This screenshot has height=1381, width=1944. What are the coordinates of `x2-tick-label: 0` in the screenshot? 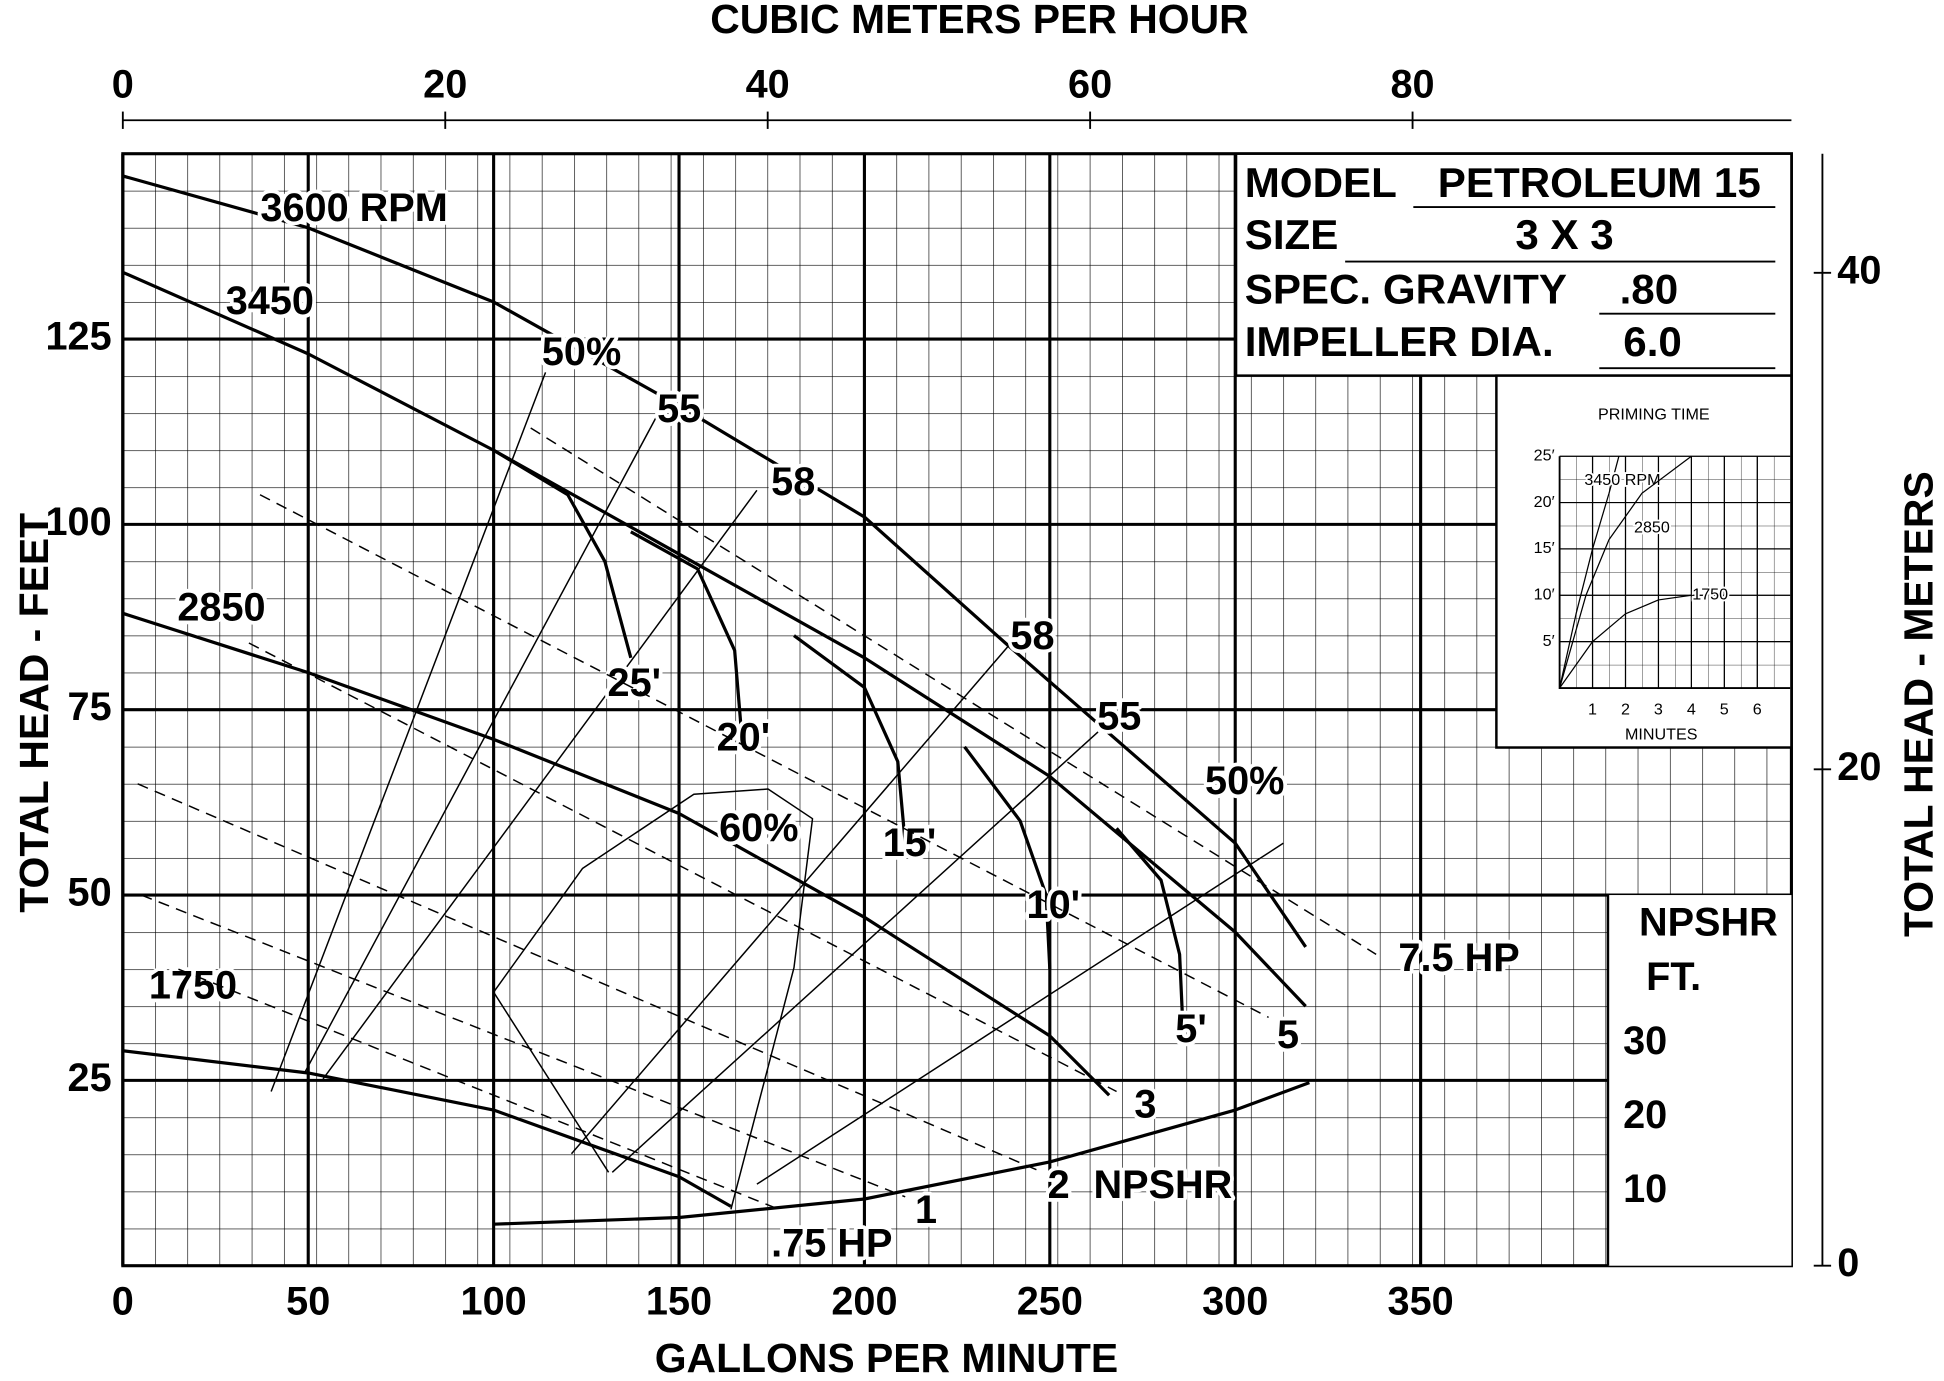 It's located at (123, 84).